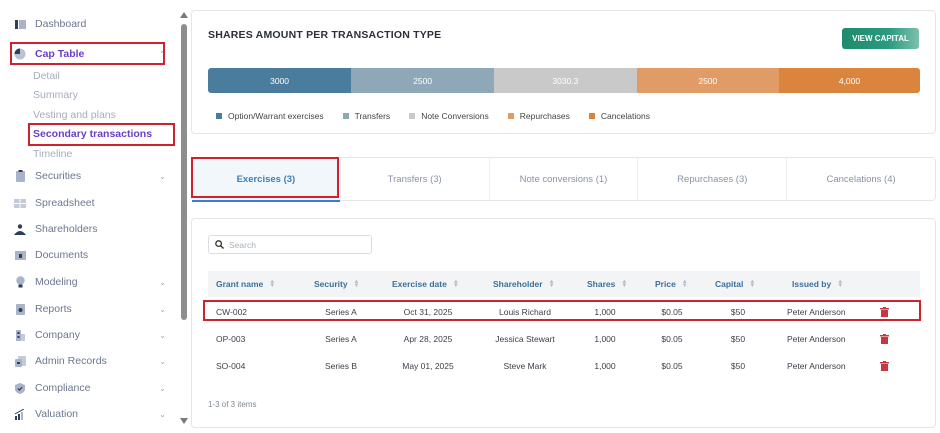  Describe the element at coordinates (63, 388) in the screenshot. I see `sidebar-item-label: Compliance` at that location.